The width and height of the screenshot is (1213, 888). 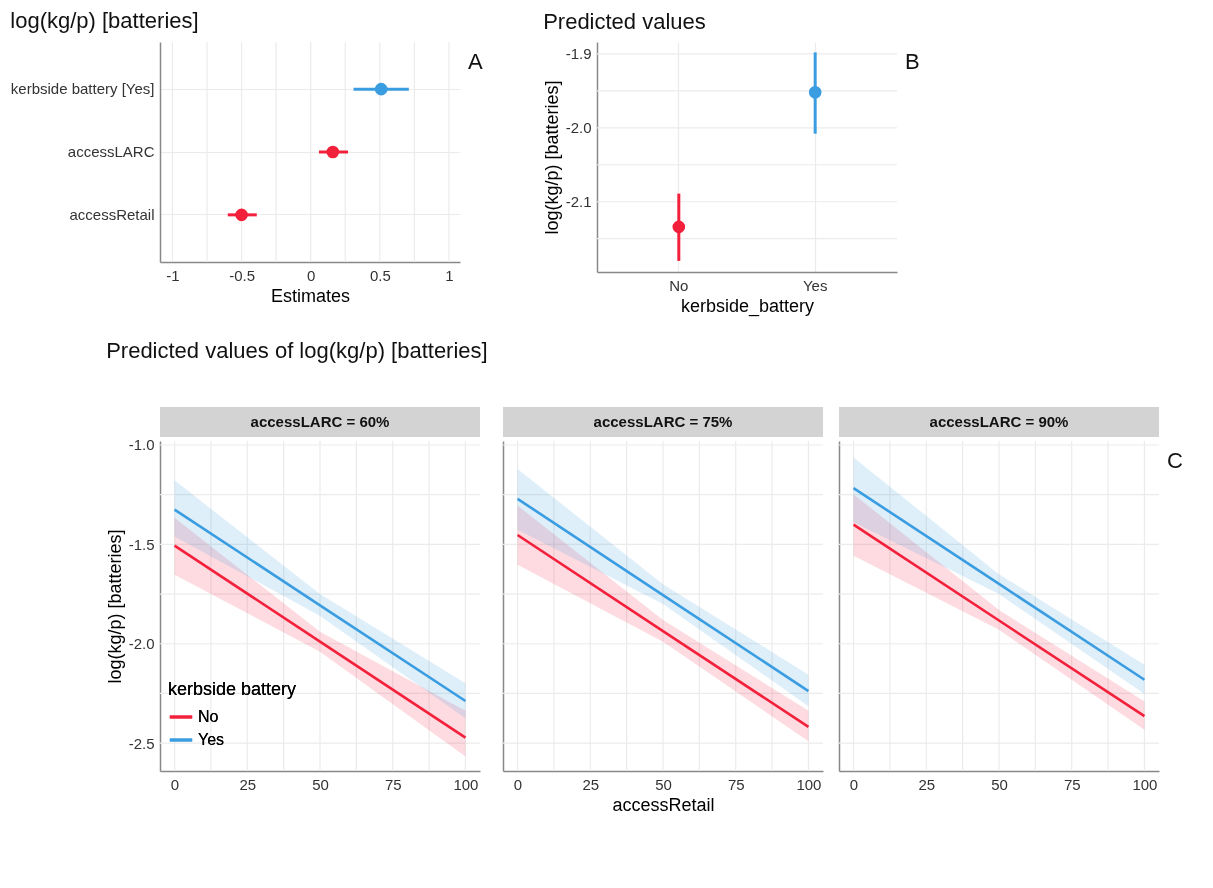 What do you see at coordinates (912, 61) in the screenshot?
I see `text: B` at bounding box center [912, 61].